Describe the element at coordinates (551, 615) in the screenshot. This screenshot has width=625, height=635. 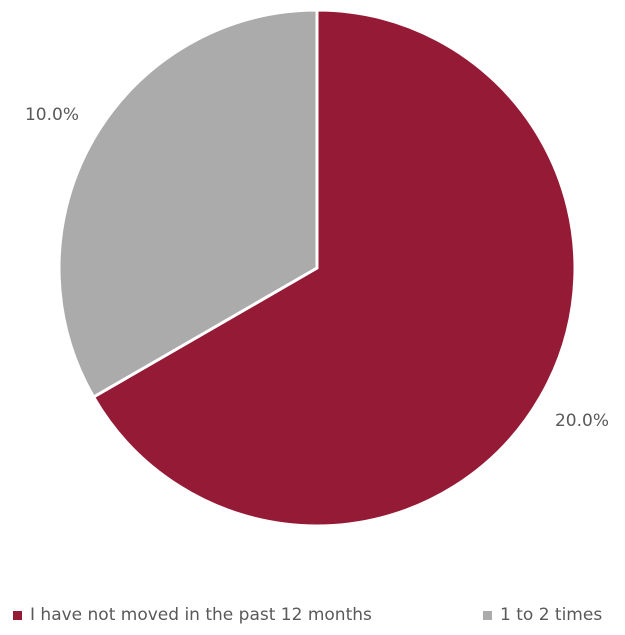
I see `legend-label-1-to-2-times: 1 to 2 times` at that location.